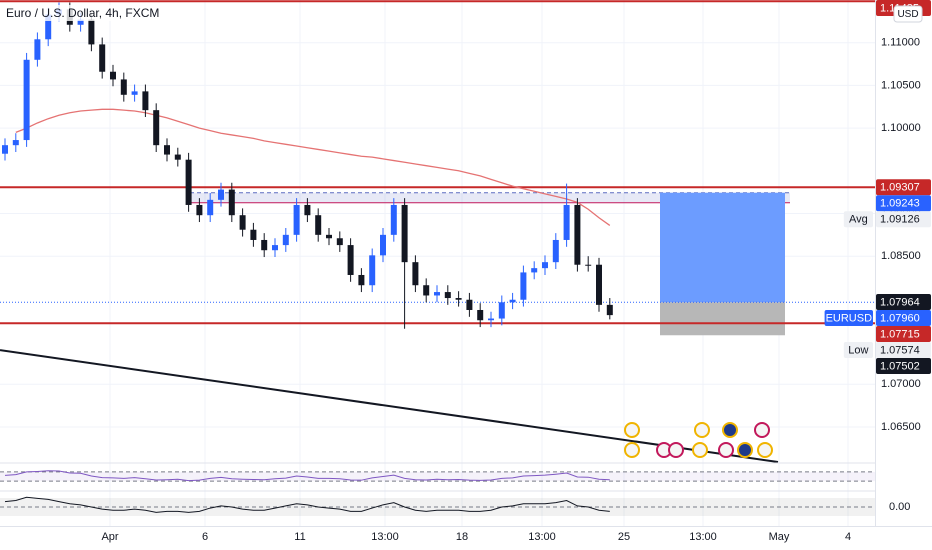 This screenshot has width=932, height=550. I want to click on rsi-line, so click(307, 476).